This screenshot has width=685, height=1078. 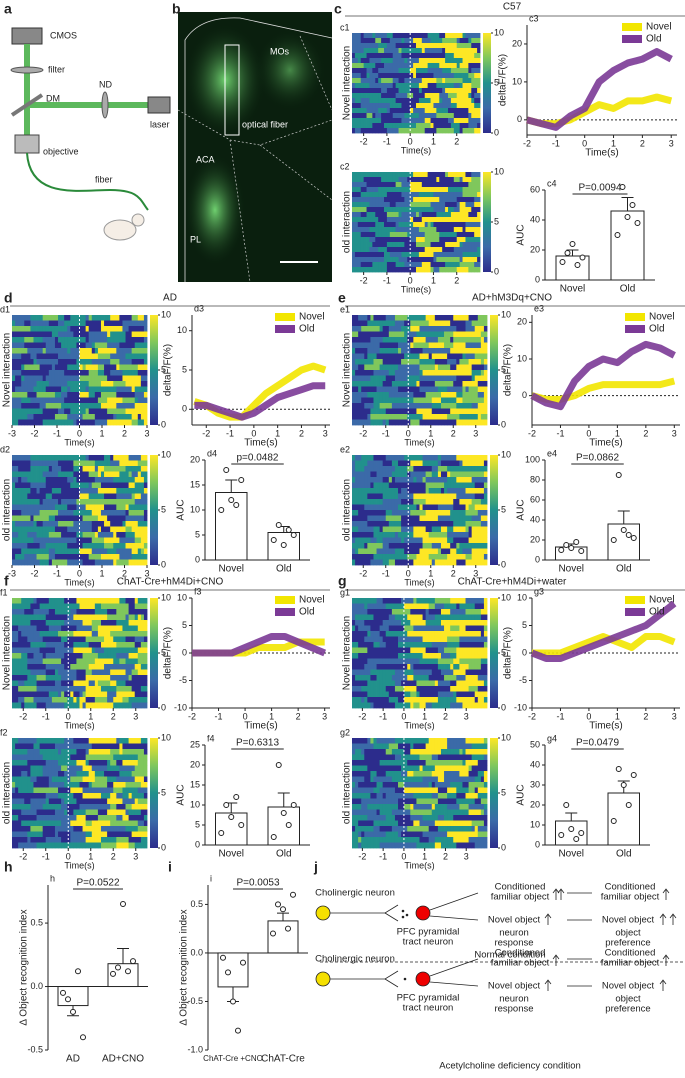 What do you see at coordinates (386, 433) in the screenshot?
I see `x-tick-label: -1` at bounding box center [386, 433].